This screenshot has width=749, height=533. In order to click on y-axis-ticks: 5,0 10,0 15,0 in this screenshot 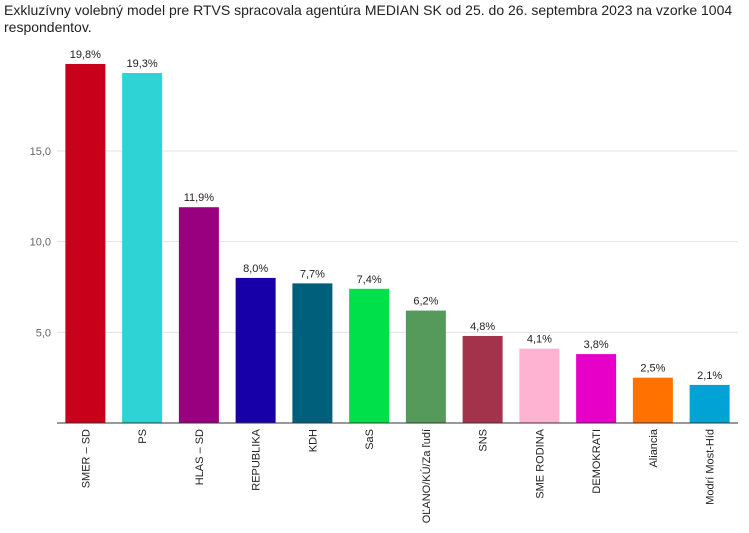, I will do `click(40, 242)`.